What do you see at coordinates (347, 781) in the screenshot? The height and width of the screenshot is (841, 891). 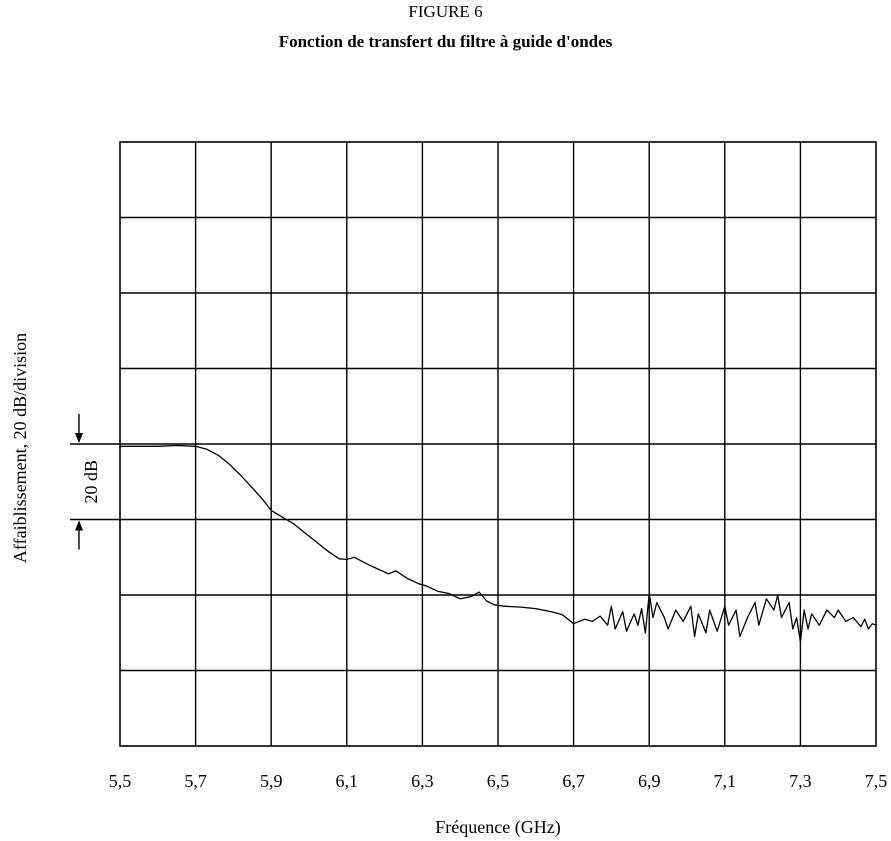 I see `x-tick-label: 6,1` at bounding box center [347, 781].